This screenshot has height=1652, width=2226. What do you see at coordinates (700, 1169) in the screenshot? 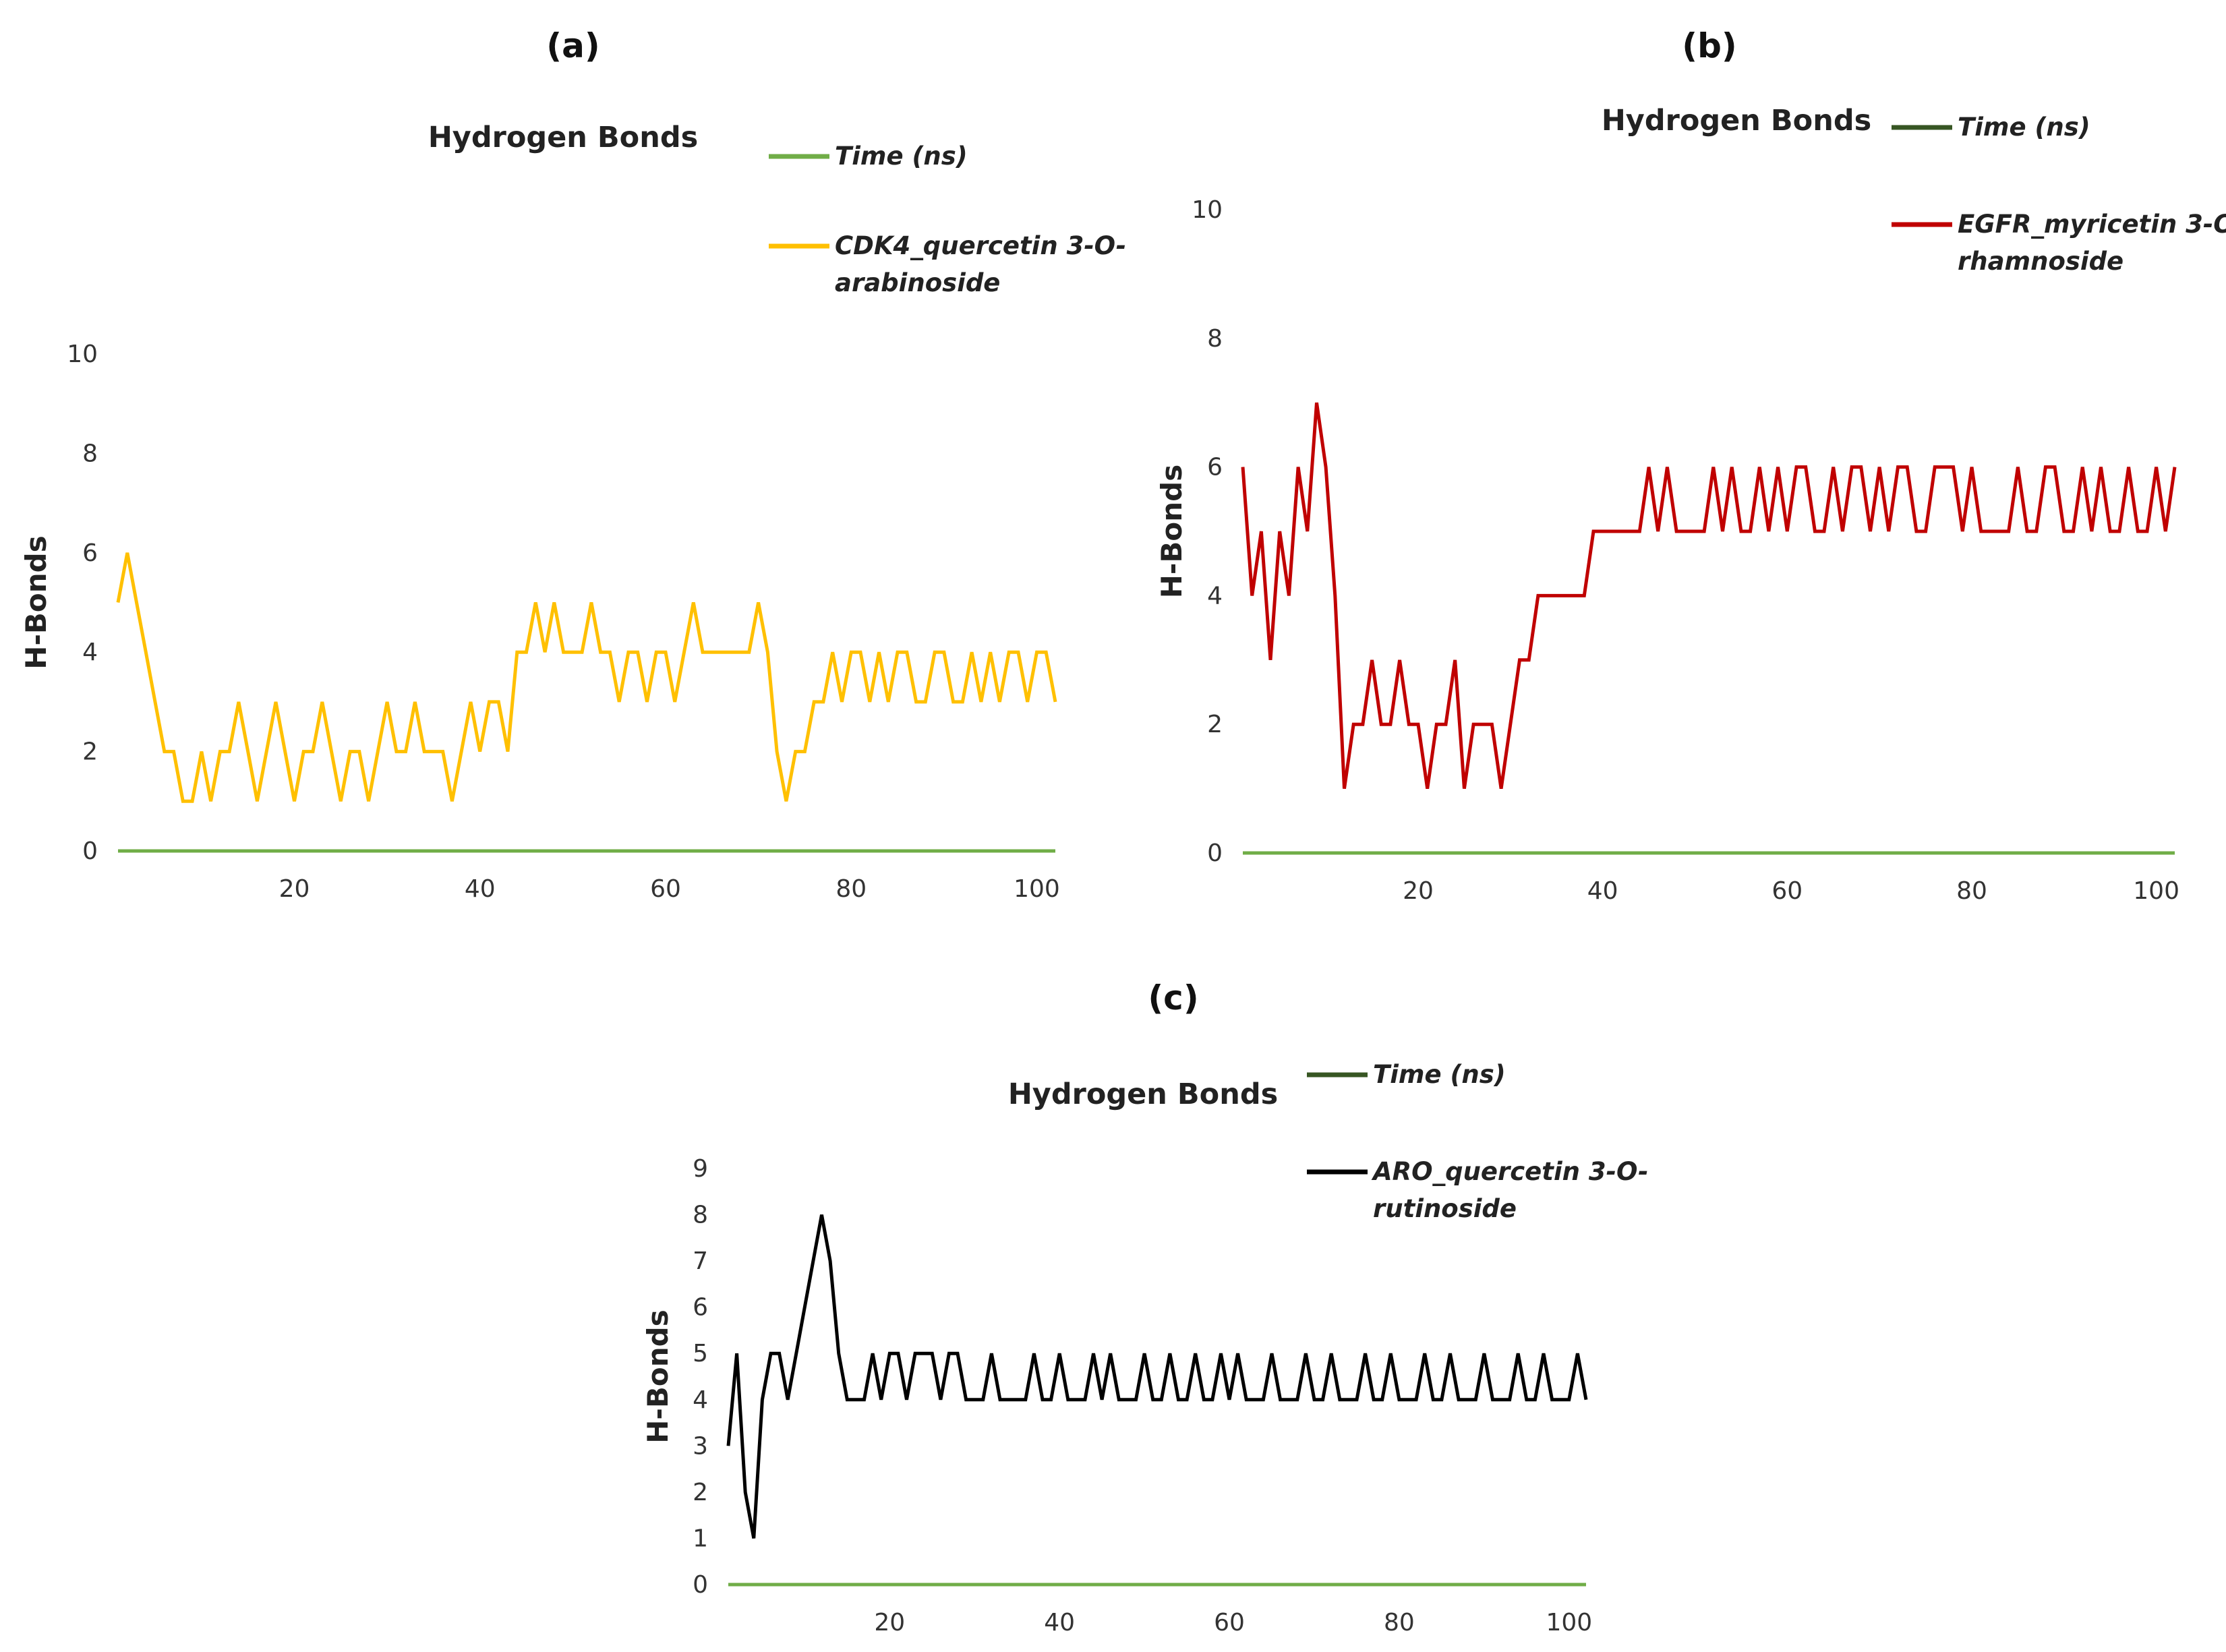
I see `y-tick-label: 9` at bounding box center [700, 1169].